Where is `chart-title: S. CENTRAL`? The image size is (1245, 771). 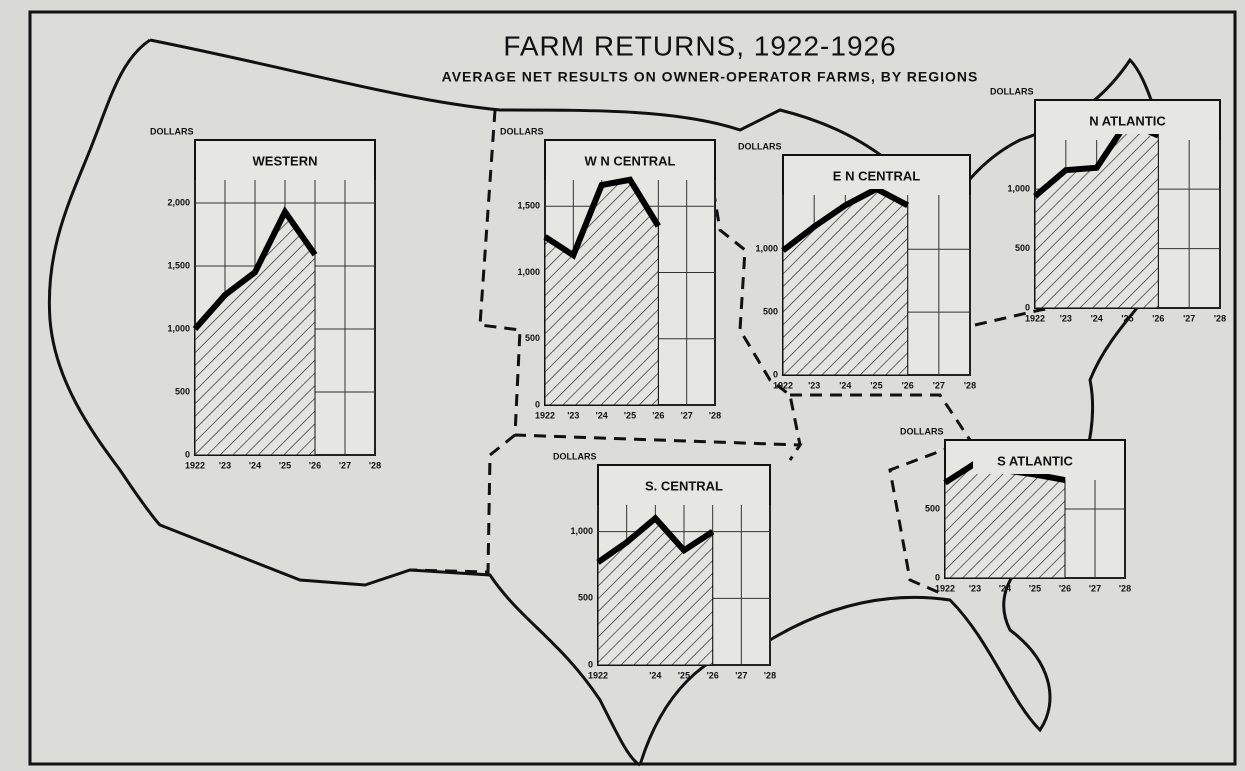
chart-title: S. CENTRAL is located at coordinates (684, 485).